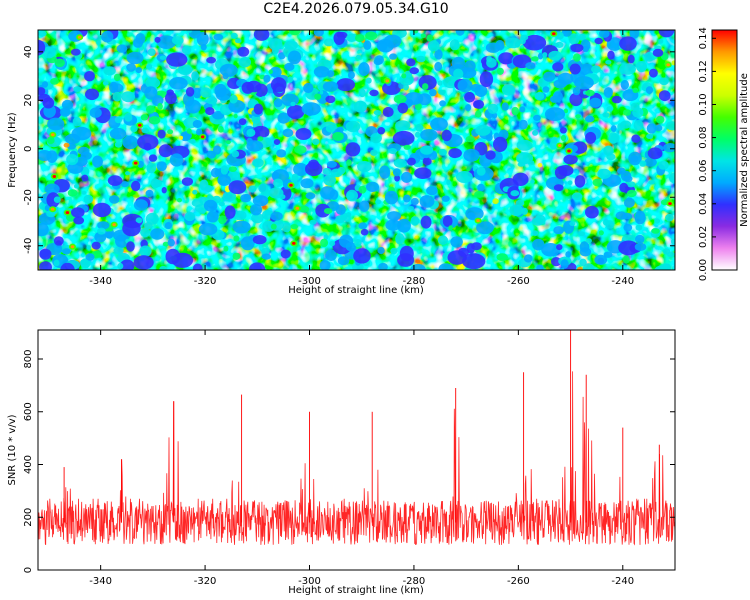  I want to click on top-y-tick-label: -40, so click(28, 246).